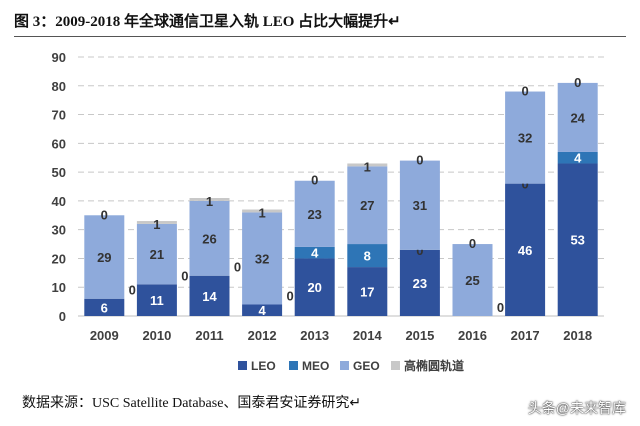  I want to click on data-label: 29, so click(104, 257).